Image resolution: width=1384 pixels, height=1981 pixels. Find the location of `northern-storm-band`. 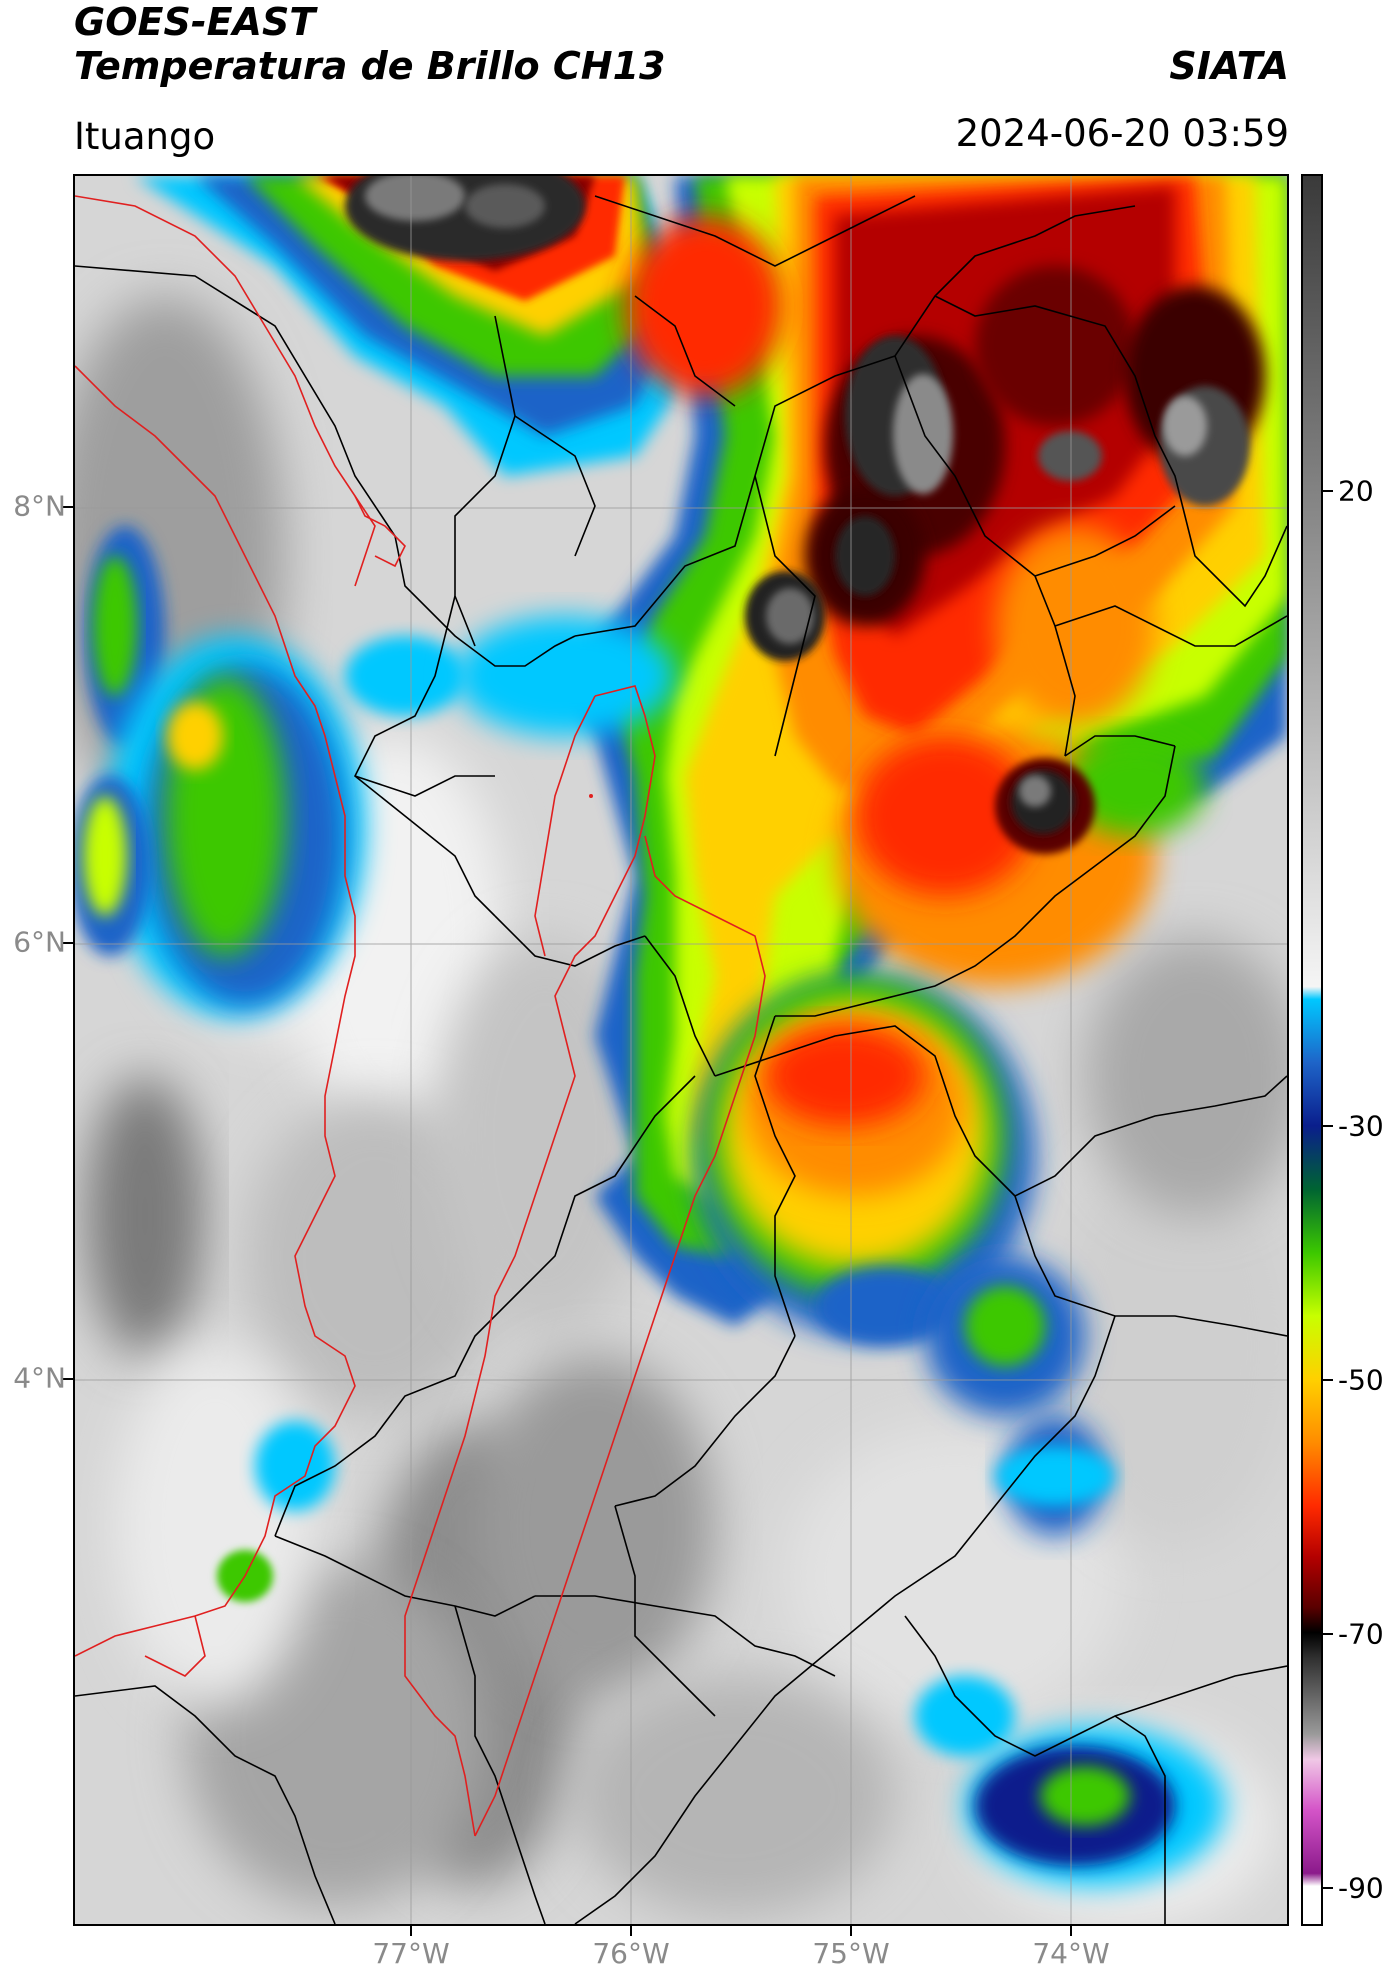

northern-storm-band is located at coordinates (415, 326).